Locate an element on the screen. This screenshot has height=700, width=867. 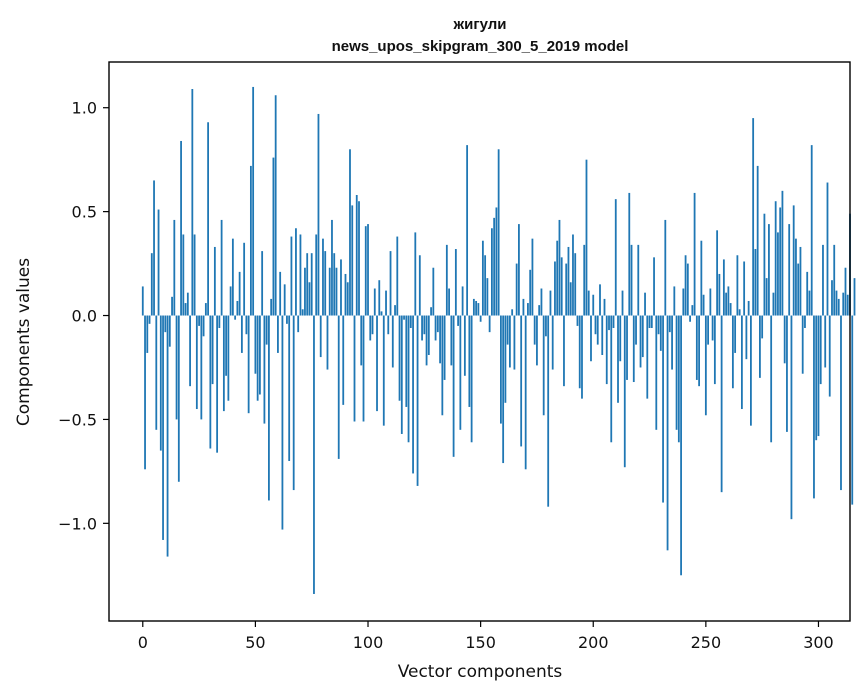
chart-title-line-1: жигули is located at coordinates (480, 24).